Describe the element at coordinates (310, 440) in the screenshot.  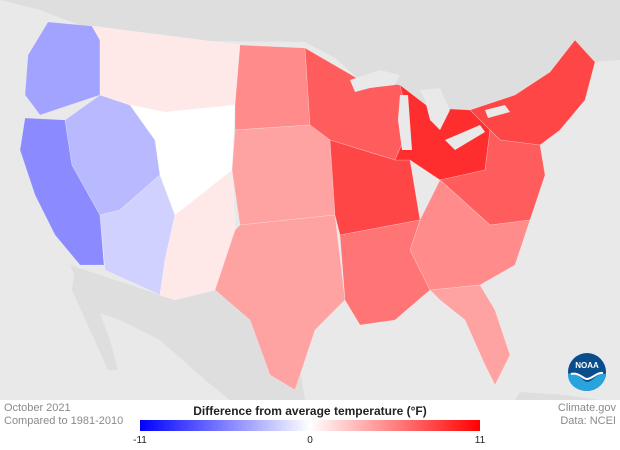
I see `legend-mid-label: 0` at that location.